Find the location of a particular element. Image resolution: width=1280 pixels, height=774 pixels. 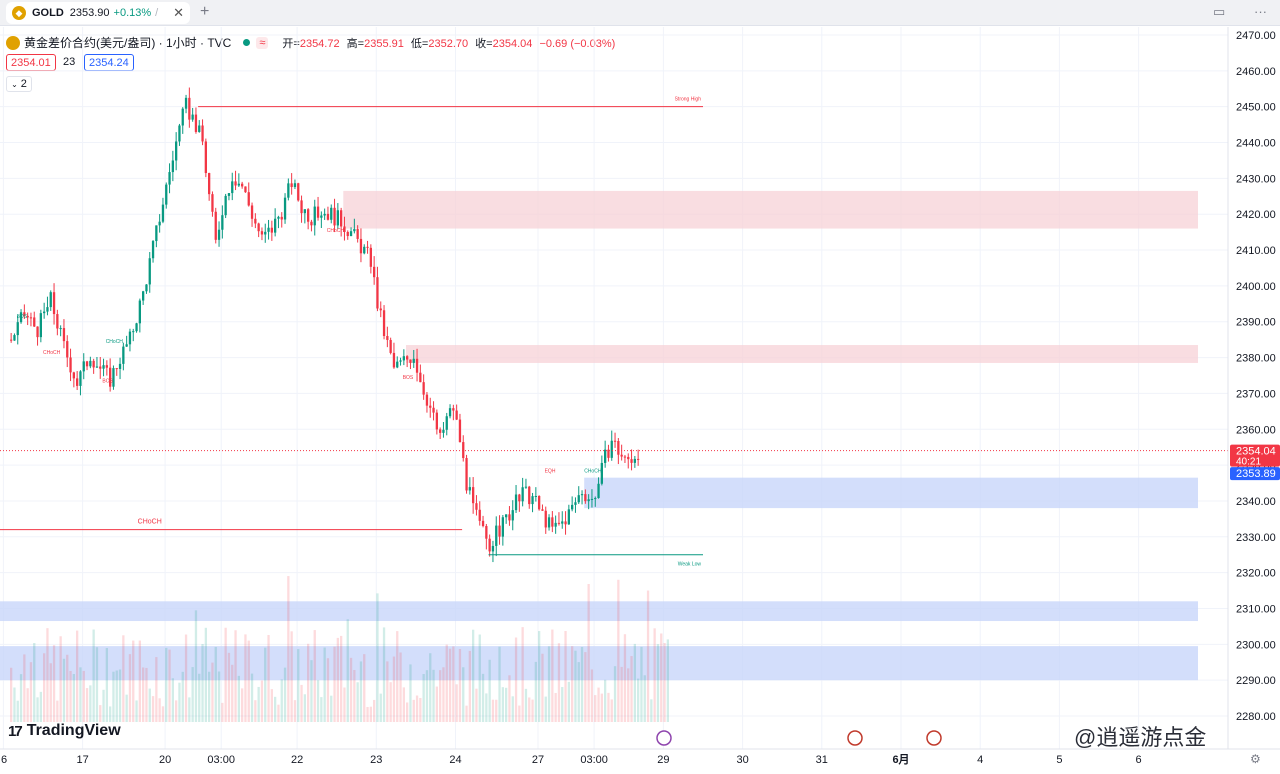

x-tick-label: 6月 is located at coordinates (900, 759).